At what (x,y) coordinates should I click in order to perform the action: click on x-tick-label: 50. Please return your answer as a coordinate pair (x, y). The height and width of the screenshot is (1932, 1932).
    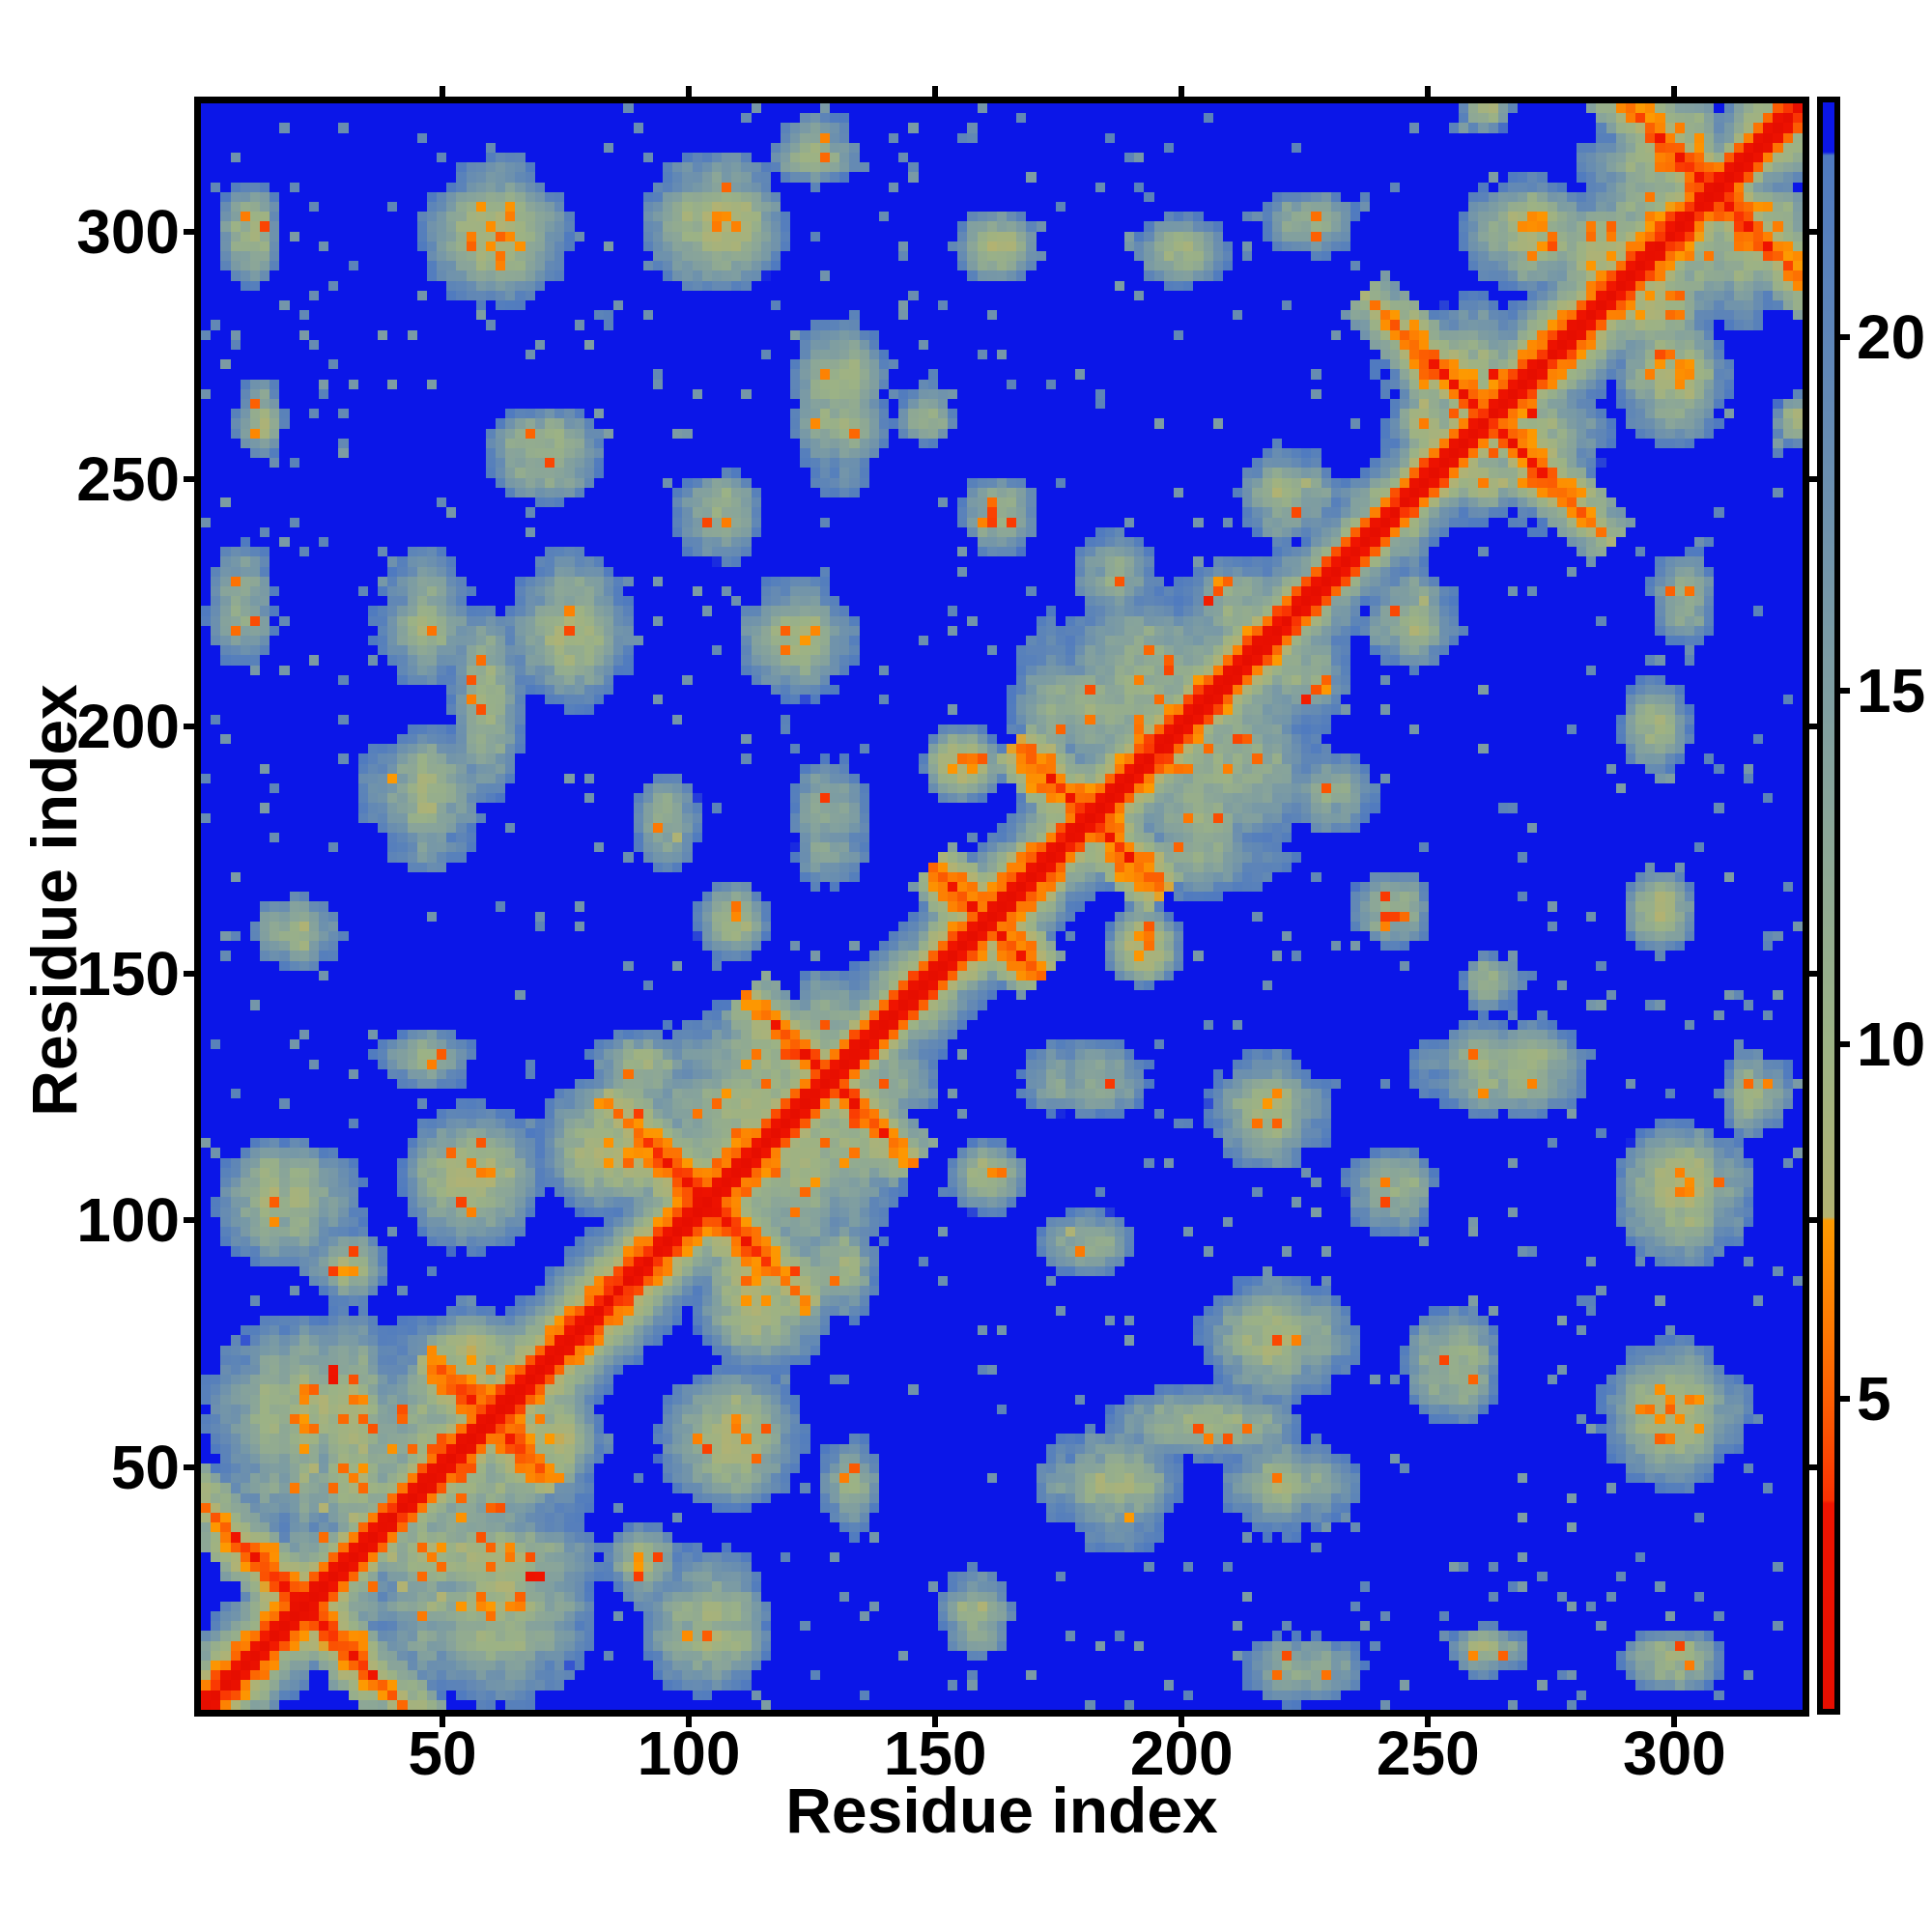
    Looking at the image, I should click on (442, 1753).